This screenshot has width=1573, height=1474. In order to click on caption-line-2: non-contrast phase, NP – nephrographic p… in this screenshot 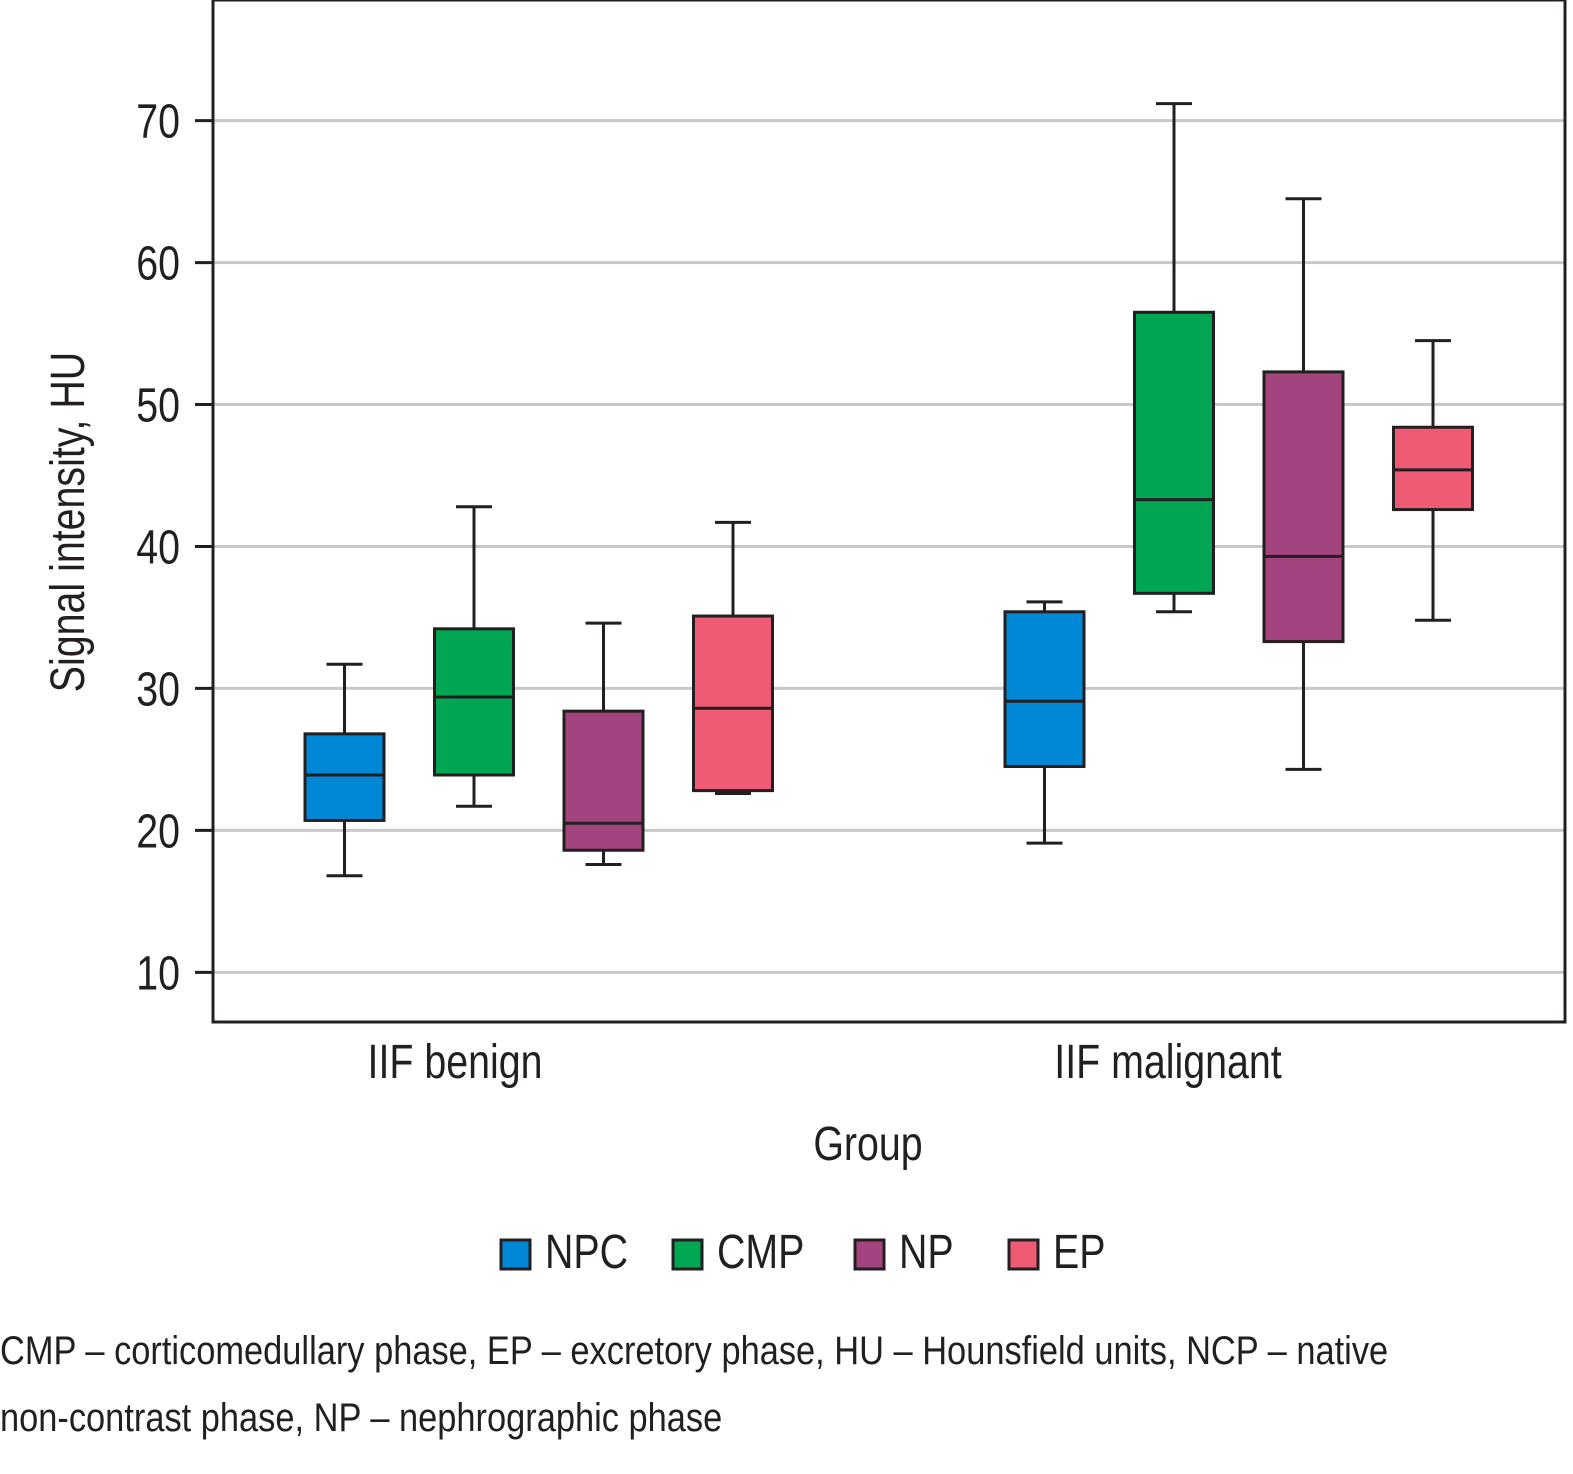, I will do `click(361, 1418)`.